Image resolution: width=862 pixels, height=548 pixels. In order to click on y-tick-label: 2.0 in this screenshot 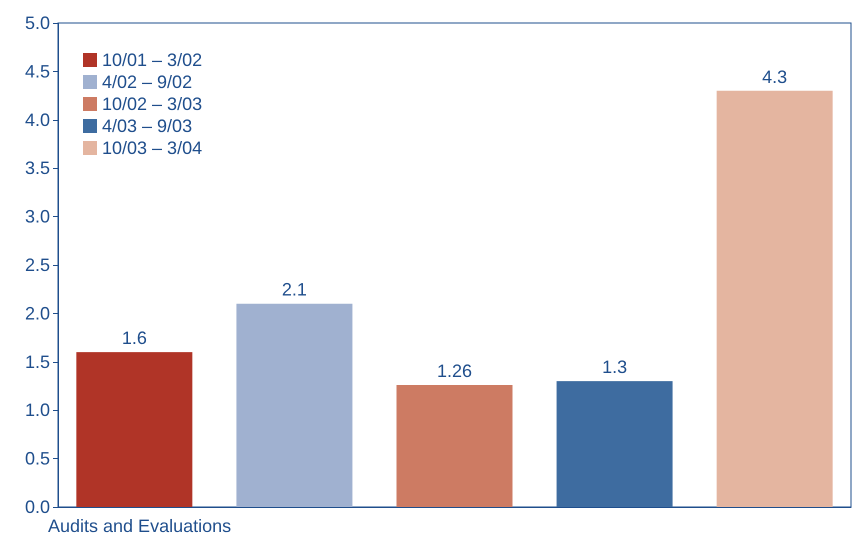, I will do `click(37, 313)`.